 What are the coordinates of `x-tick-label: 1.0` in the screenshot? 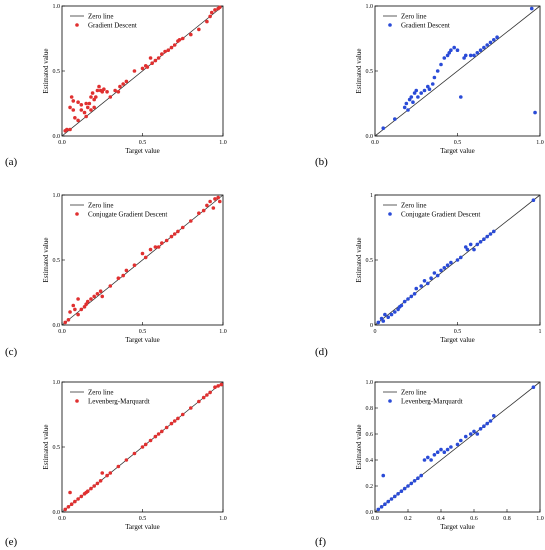 It's located at (540, 519).